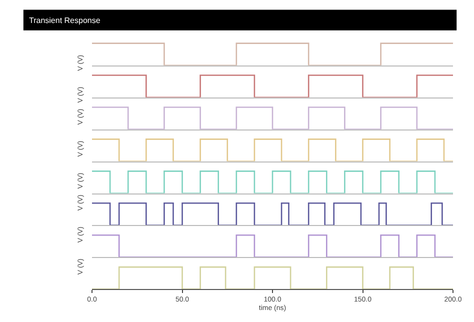 This screenshot has height=322, width=474. Describe the element at coordinates (65, 20) in the screenshot. I see `chart-title: Transient Response` at that location.